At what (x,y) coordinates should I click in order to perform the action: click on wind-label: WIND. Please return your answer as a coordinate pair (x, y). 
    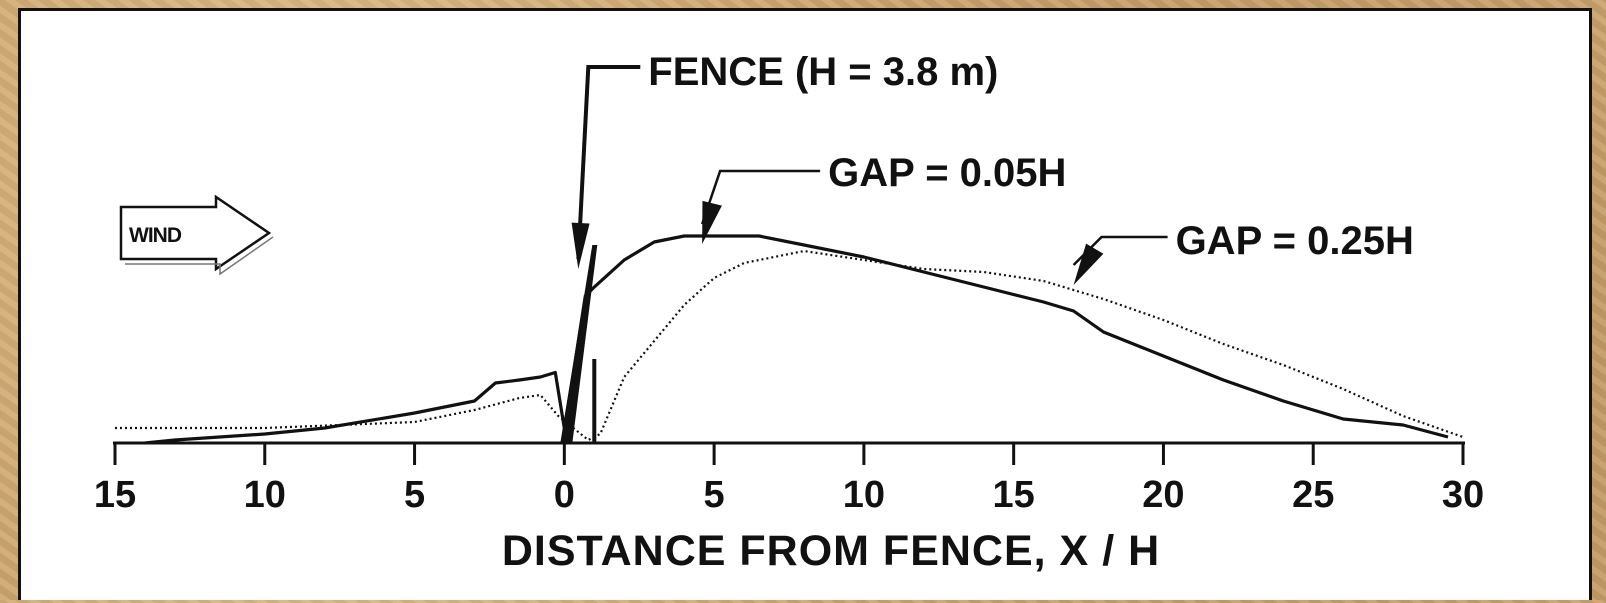
    Looking at the image, I should click on (155, 235).